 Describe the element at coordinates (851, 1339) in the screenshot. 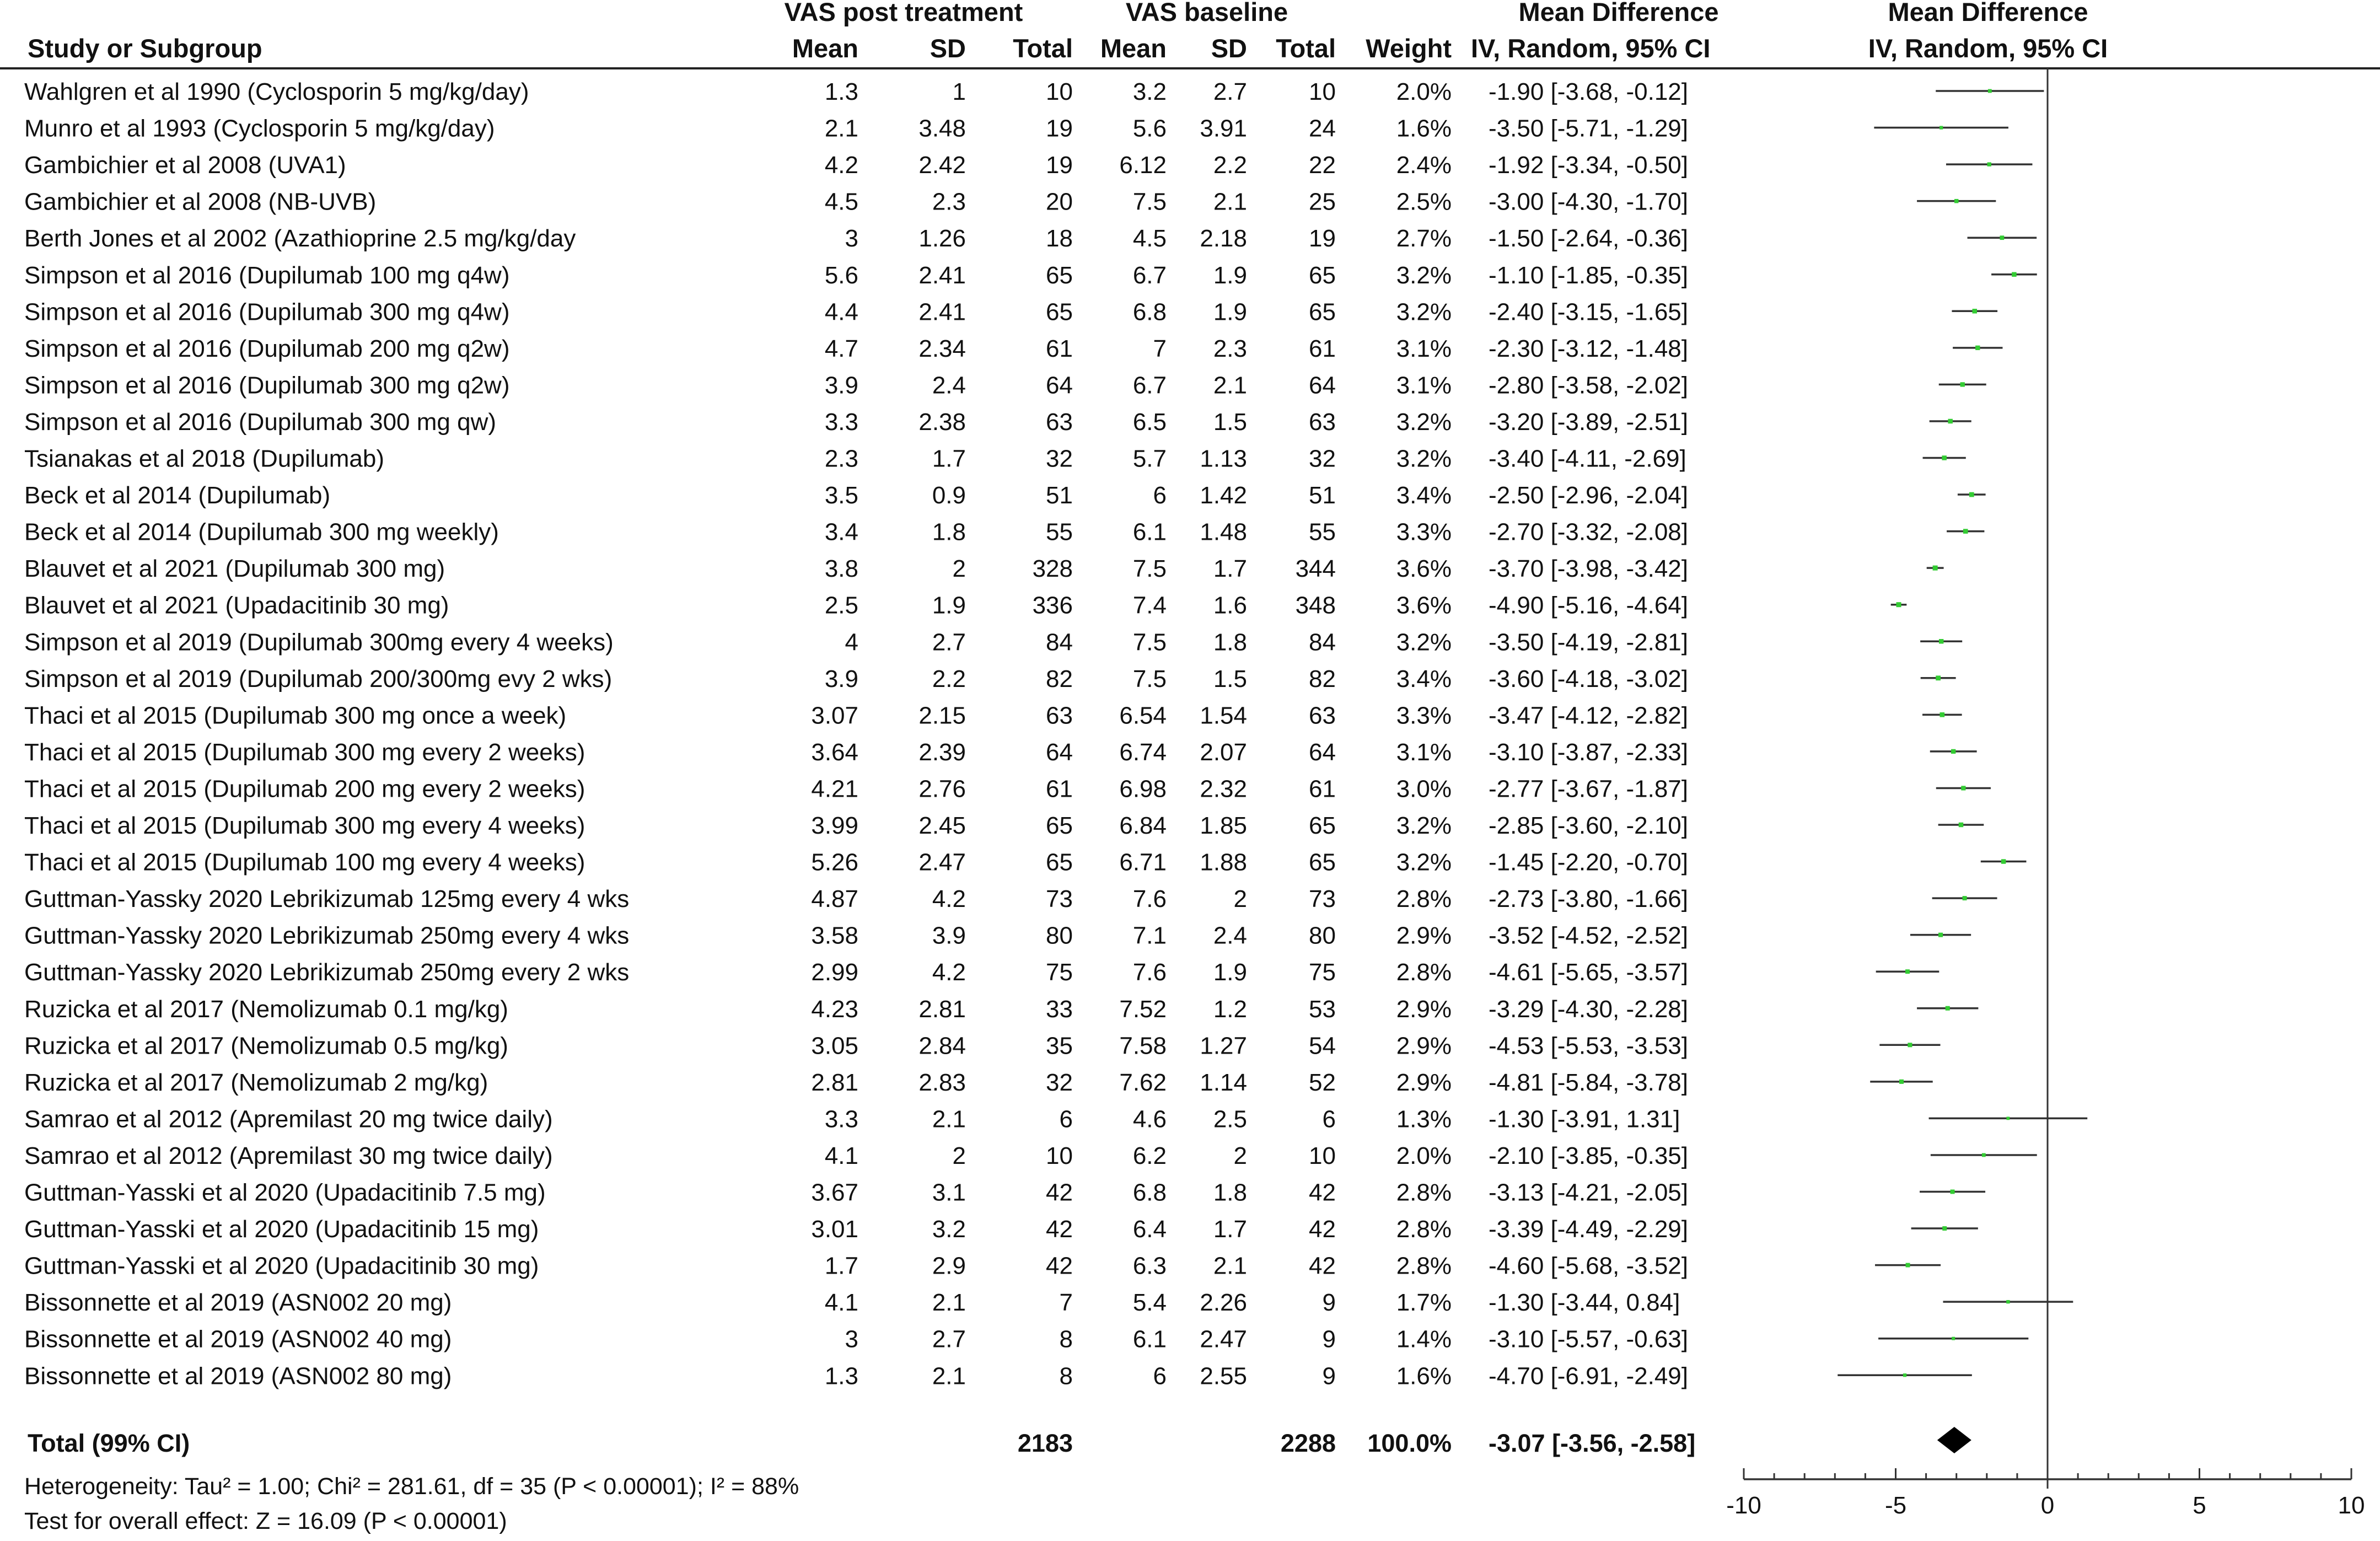

I see `cell-m1: 3` at that location.